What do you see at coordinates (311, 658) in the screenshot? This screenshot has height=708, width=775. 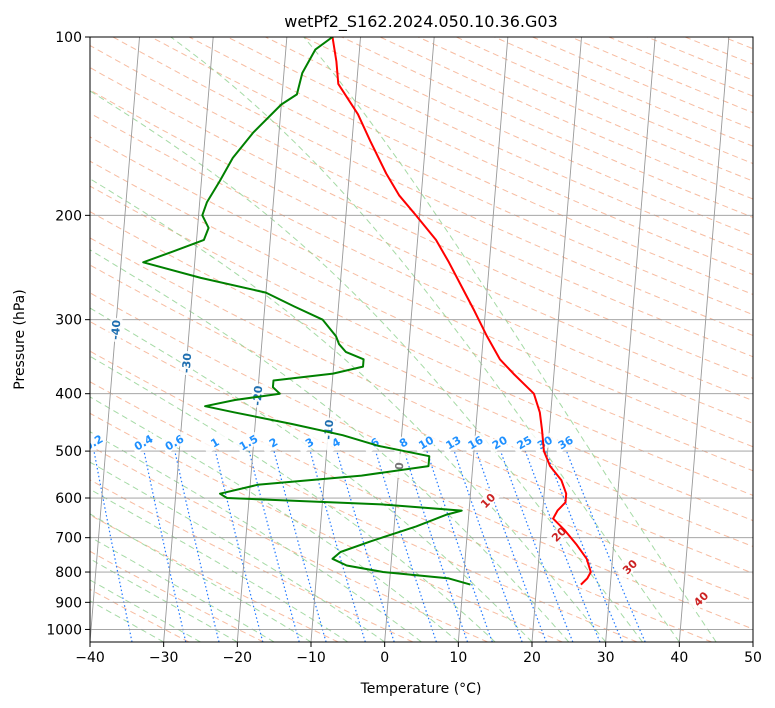 I see `x-tick-label: −10` at bounding box center [311, 658].